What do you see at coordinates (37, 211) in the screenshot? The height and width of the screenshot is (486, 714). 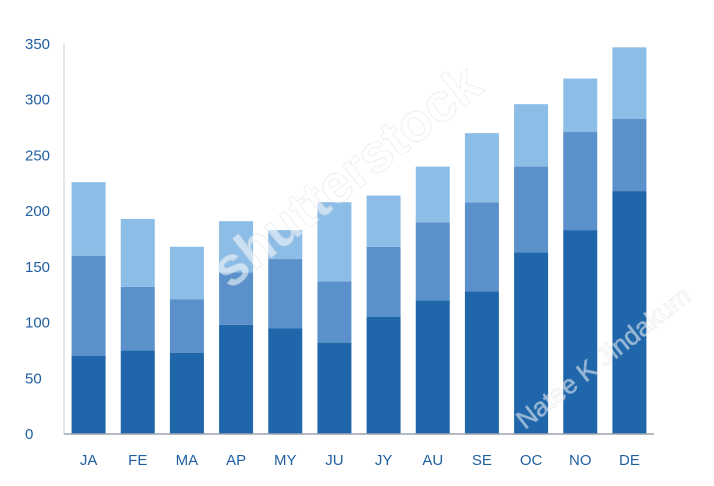 I see `y-tick-label: 200` at bounding box center [37, 211].